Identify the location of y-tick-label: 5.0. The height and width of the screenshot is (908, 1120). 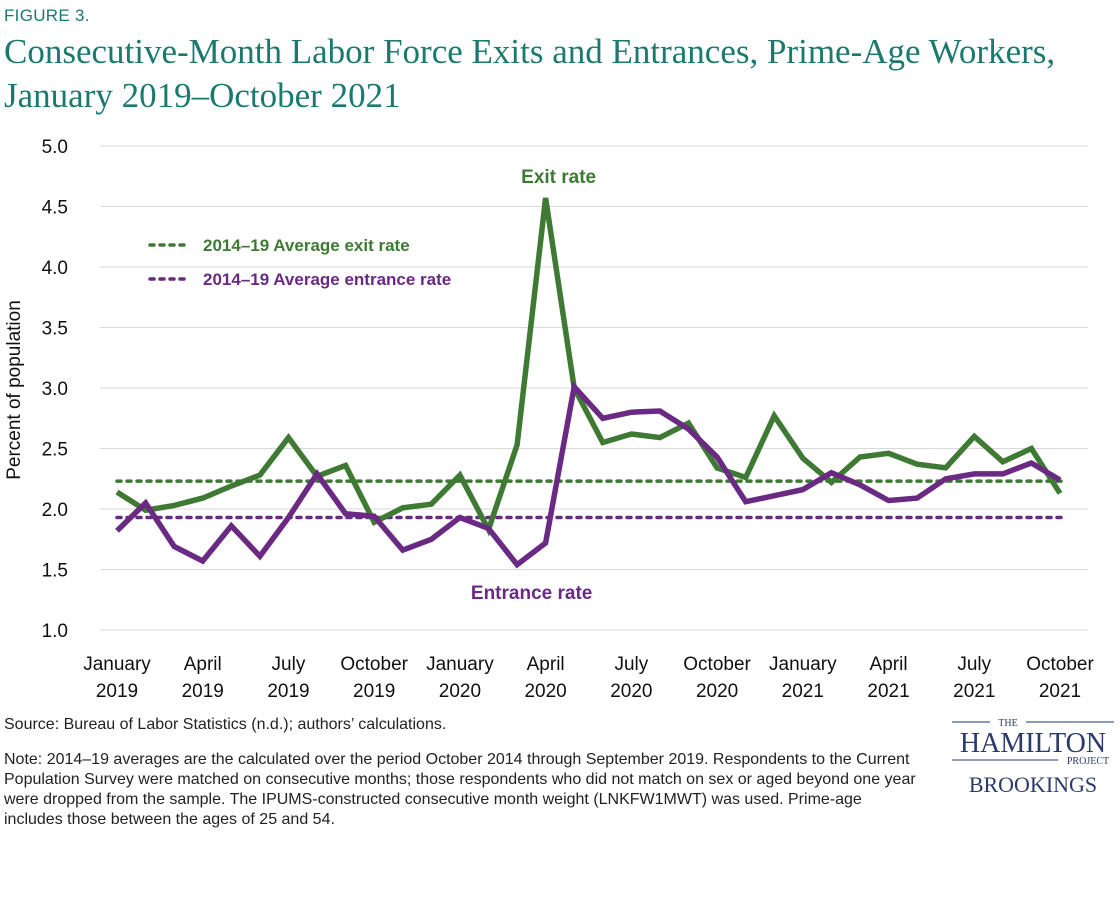
(55, 147).